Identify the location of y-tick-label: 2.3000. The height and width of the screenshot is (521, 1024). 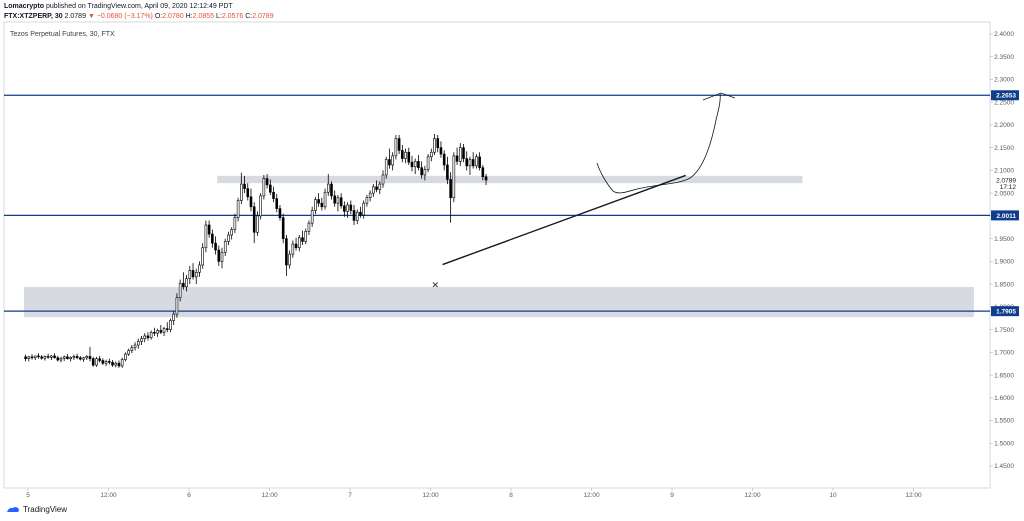
(1004, 80).